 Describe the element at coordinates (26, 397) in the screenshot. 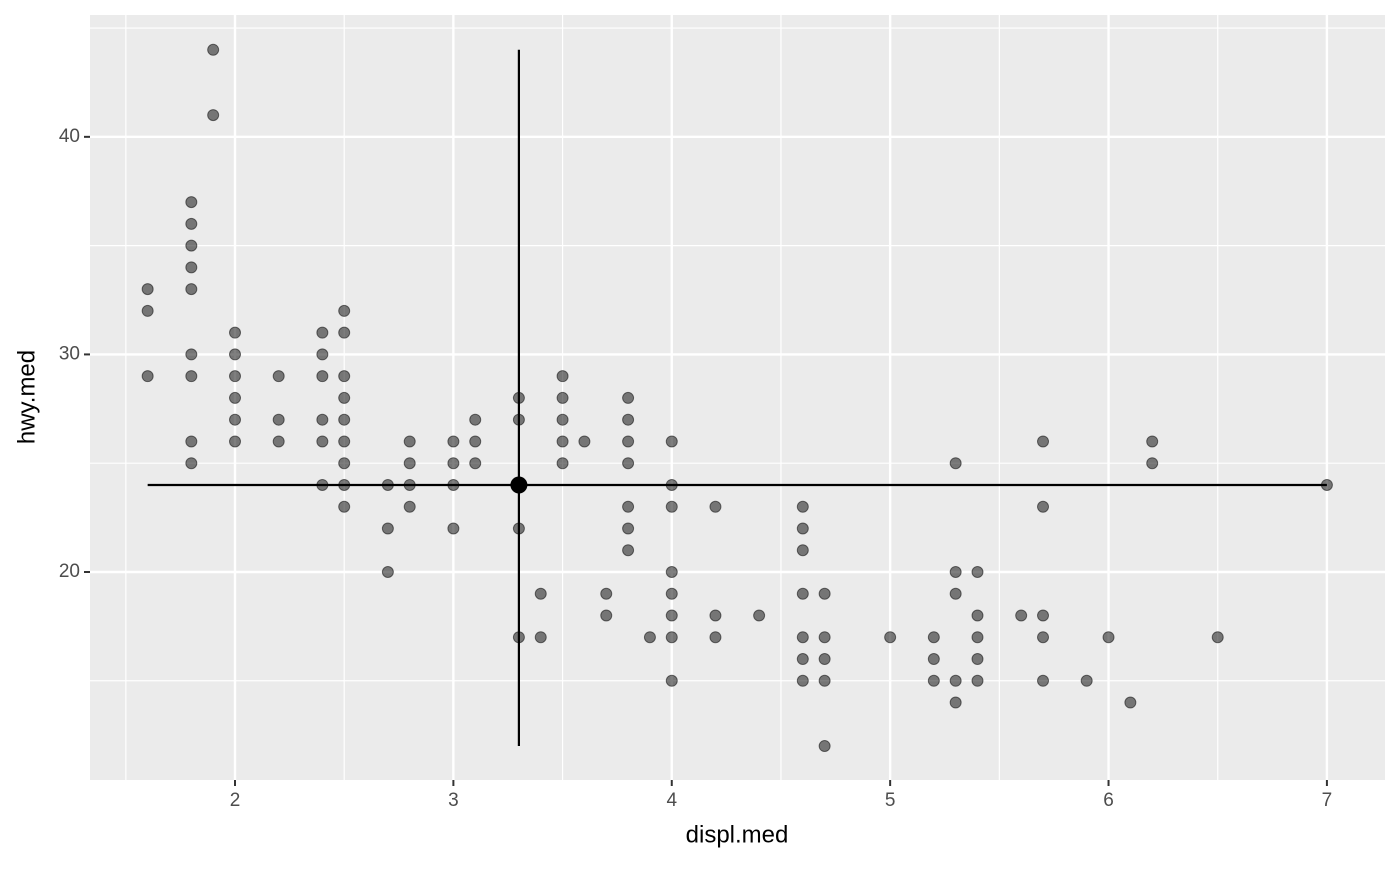

I see `y-axis-label: hwy.med` at that location.